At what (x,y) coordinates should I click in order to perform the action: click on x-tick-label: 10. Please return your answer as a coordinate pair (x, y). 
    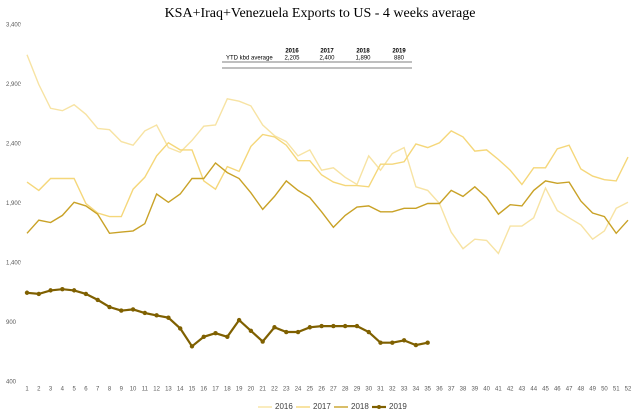
    Looking at the image, I should click on (133, 390).